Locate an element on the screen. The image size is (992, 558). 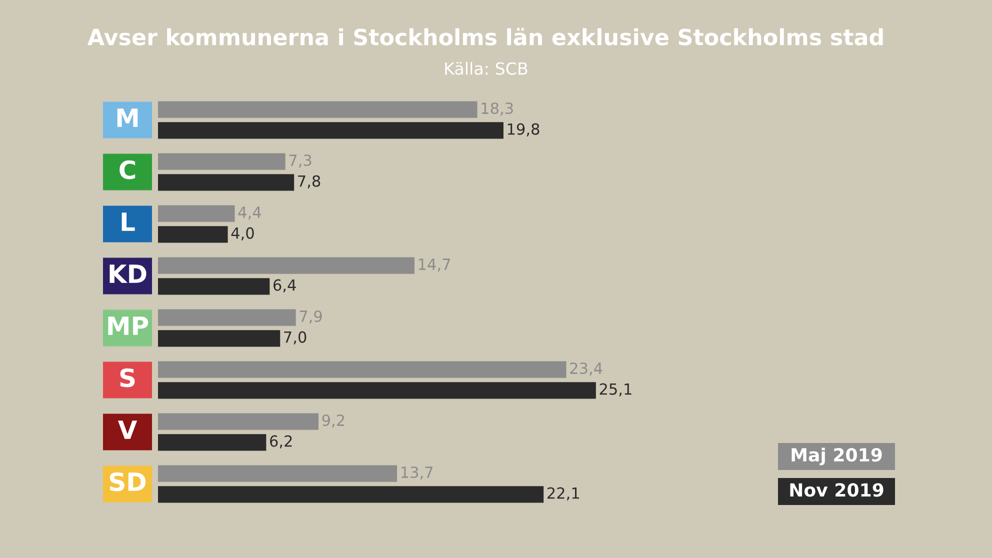
y-tick-label: M is located at coordinates (127, 117).